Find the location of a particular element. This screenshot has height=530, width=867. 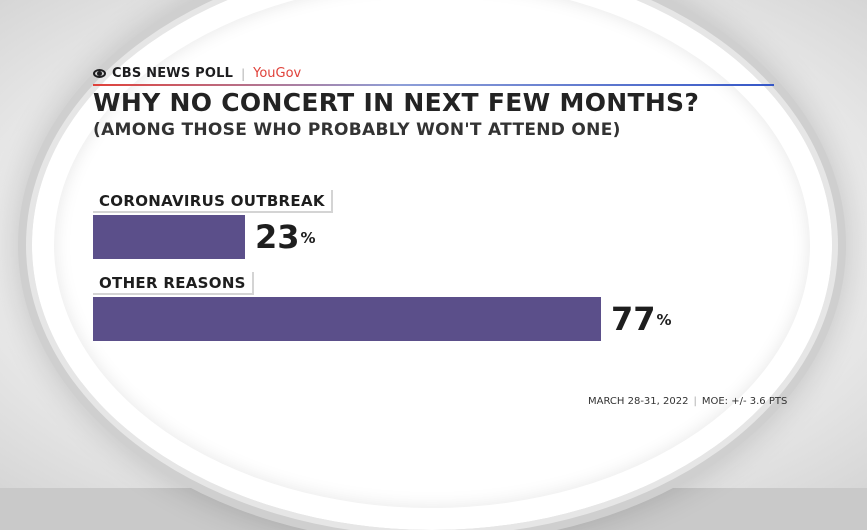

value-label: 23% is located at coordinates (285, 237).